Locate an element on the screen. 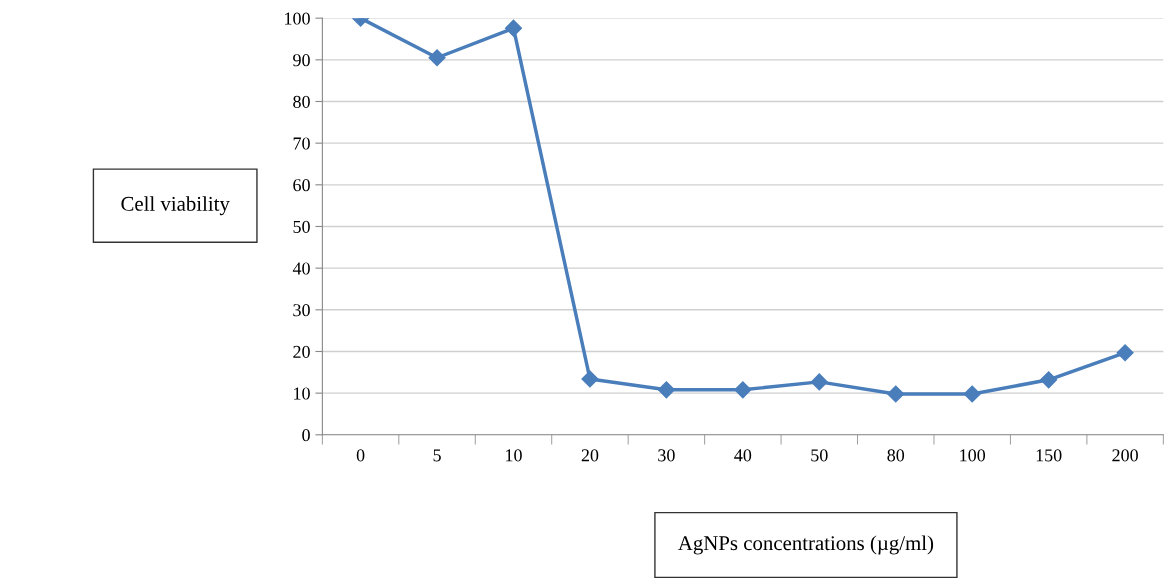 Image resolution: width=1168 pixels, height=586 pixels. x-tick-label: 100 is located at coordinates (973, 455).